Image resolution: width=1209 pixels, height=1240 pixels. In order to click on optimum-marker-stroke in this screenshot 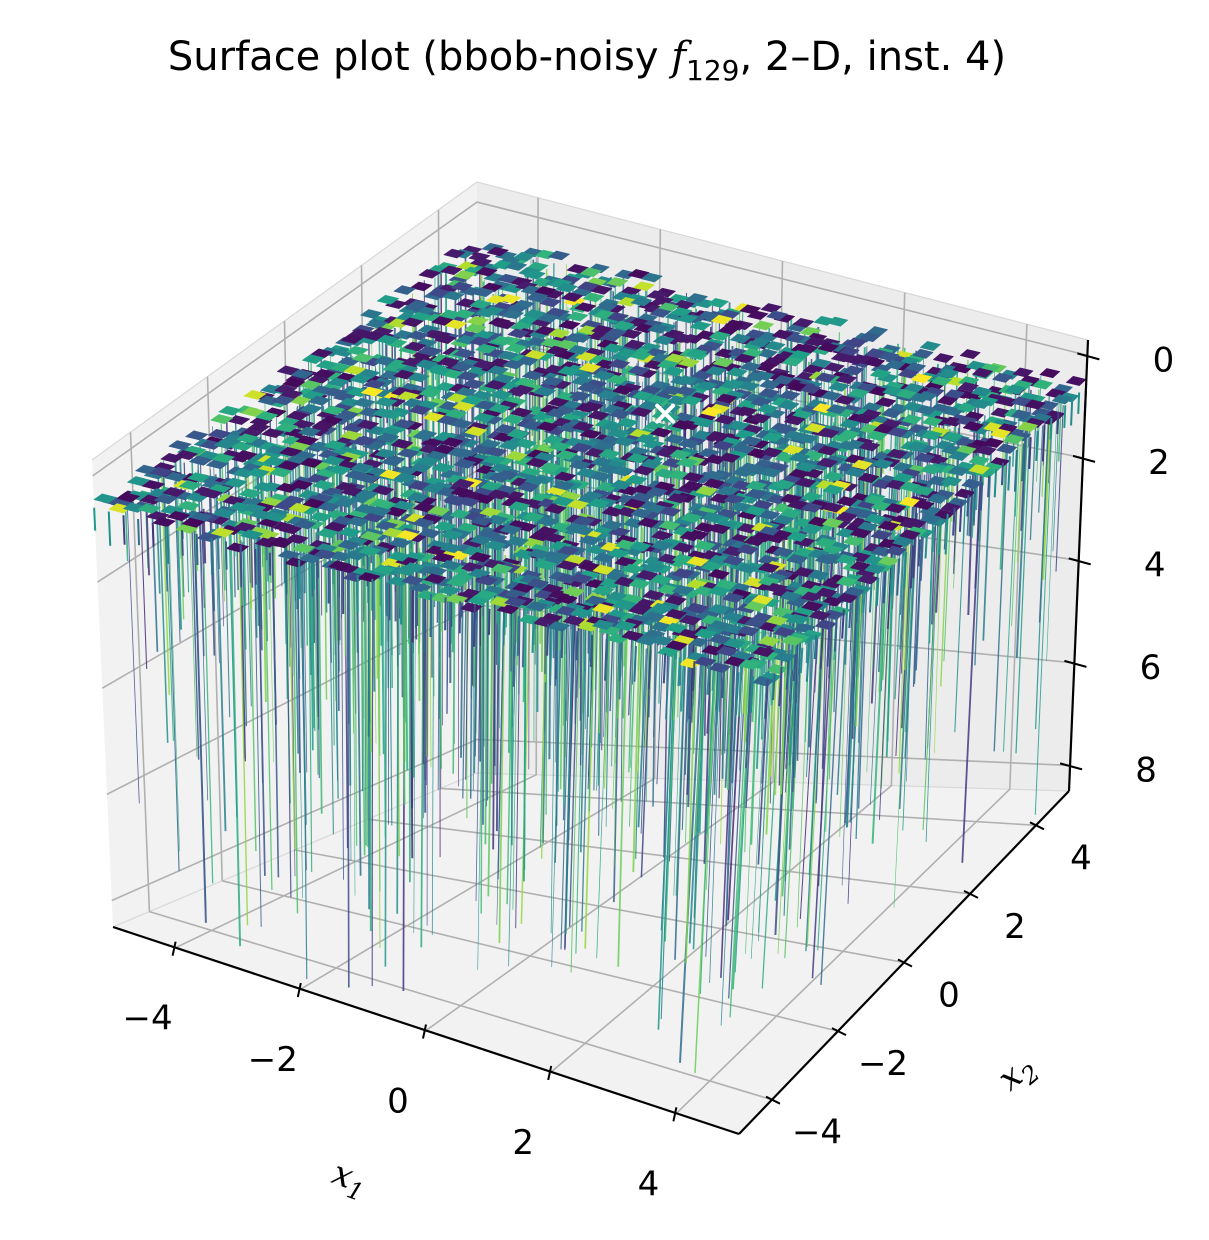, I will do `click(665, 413)`.